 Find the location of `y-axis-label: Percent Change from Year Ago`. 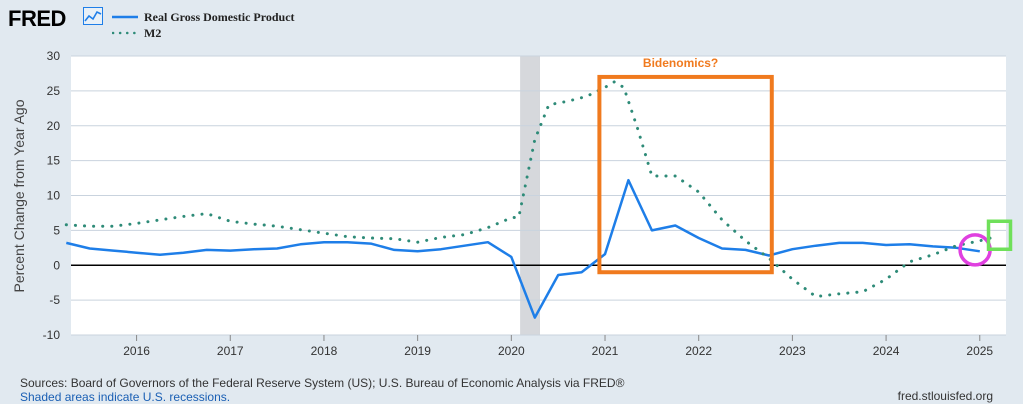

y-axis-label: Percent Change from Year Ago is located at coordinates (19, 195).